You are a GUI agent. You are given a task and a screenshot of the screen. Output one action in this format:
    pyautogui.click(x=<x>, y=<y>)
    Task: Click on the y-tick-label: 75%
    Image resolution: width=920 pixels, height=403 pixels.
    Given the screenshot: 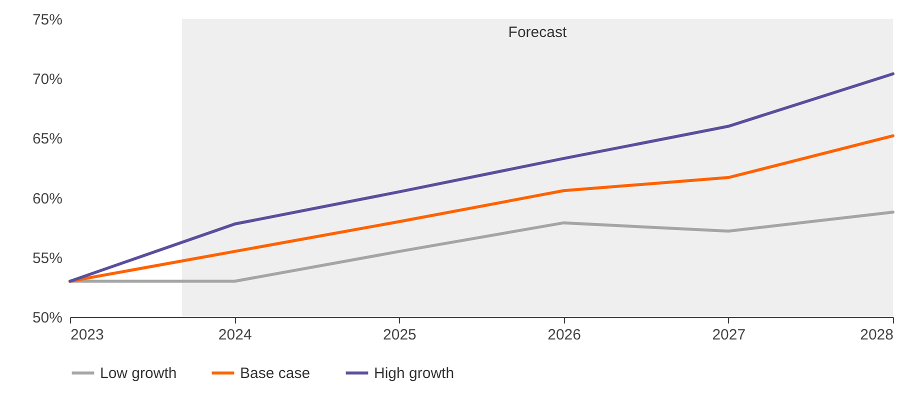 What is the action you would take?
    pyautogui.click(x=47, y=20)
    